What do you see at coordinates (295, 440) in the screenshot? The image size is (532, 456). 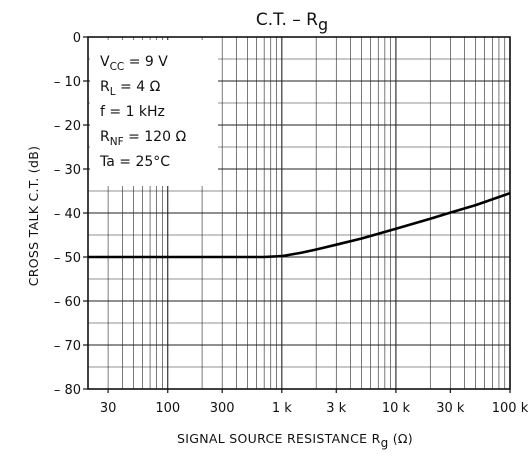 I see `x-axis-title: SIGNAL SOURCE RESISTANCE Rg (Ω)` at bounding box center [295, 440].